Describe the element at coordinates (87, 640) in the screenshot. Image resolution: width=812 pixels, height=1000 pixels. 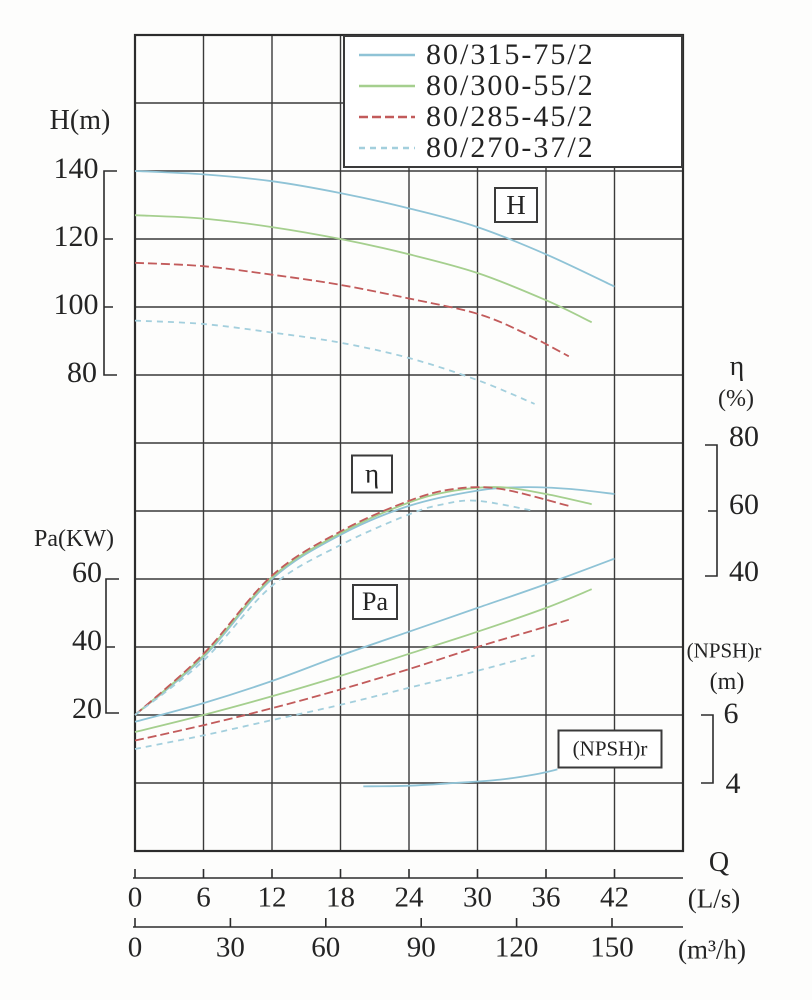
I see `pa-axis-tick-label: 40` at that location.